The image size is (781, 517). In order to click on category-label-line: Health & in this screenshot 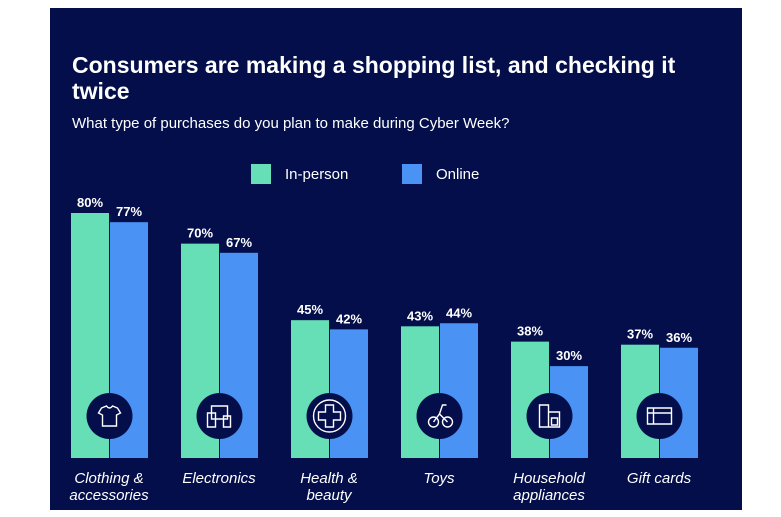, I will do `click(329, 478)`.